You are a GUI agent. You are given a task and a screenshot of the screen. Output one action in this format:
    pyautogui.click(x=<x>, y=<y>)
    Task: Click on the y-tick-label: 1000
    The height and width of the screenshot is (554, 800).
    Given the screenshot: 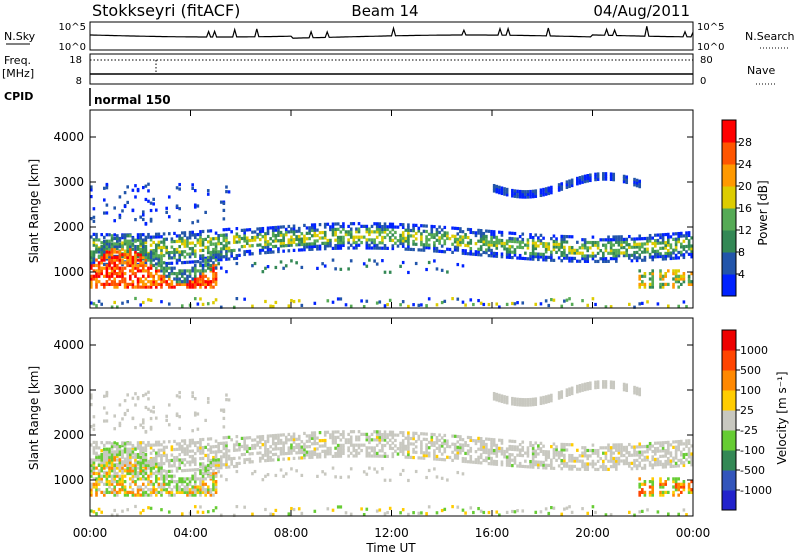 What is the action you would take?
    pyautogui.click(x=68, y=272)
    